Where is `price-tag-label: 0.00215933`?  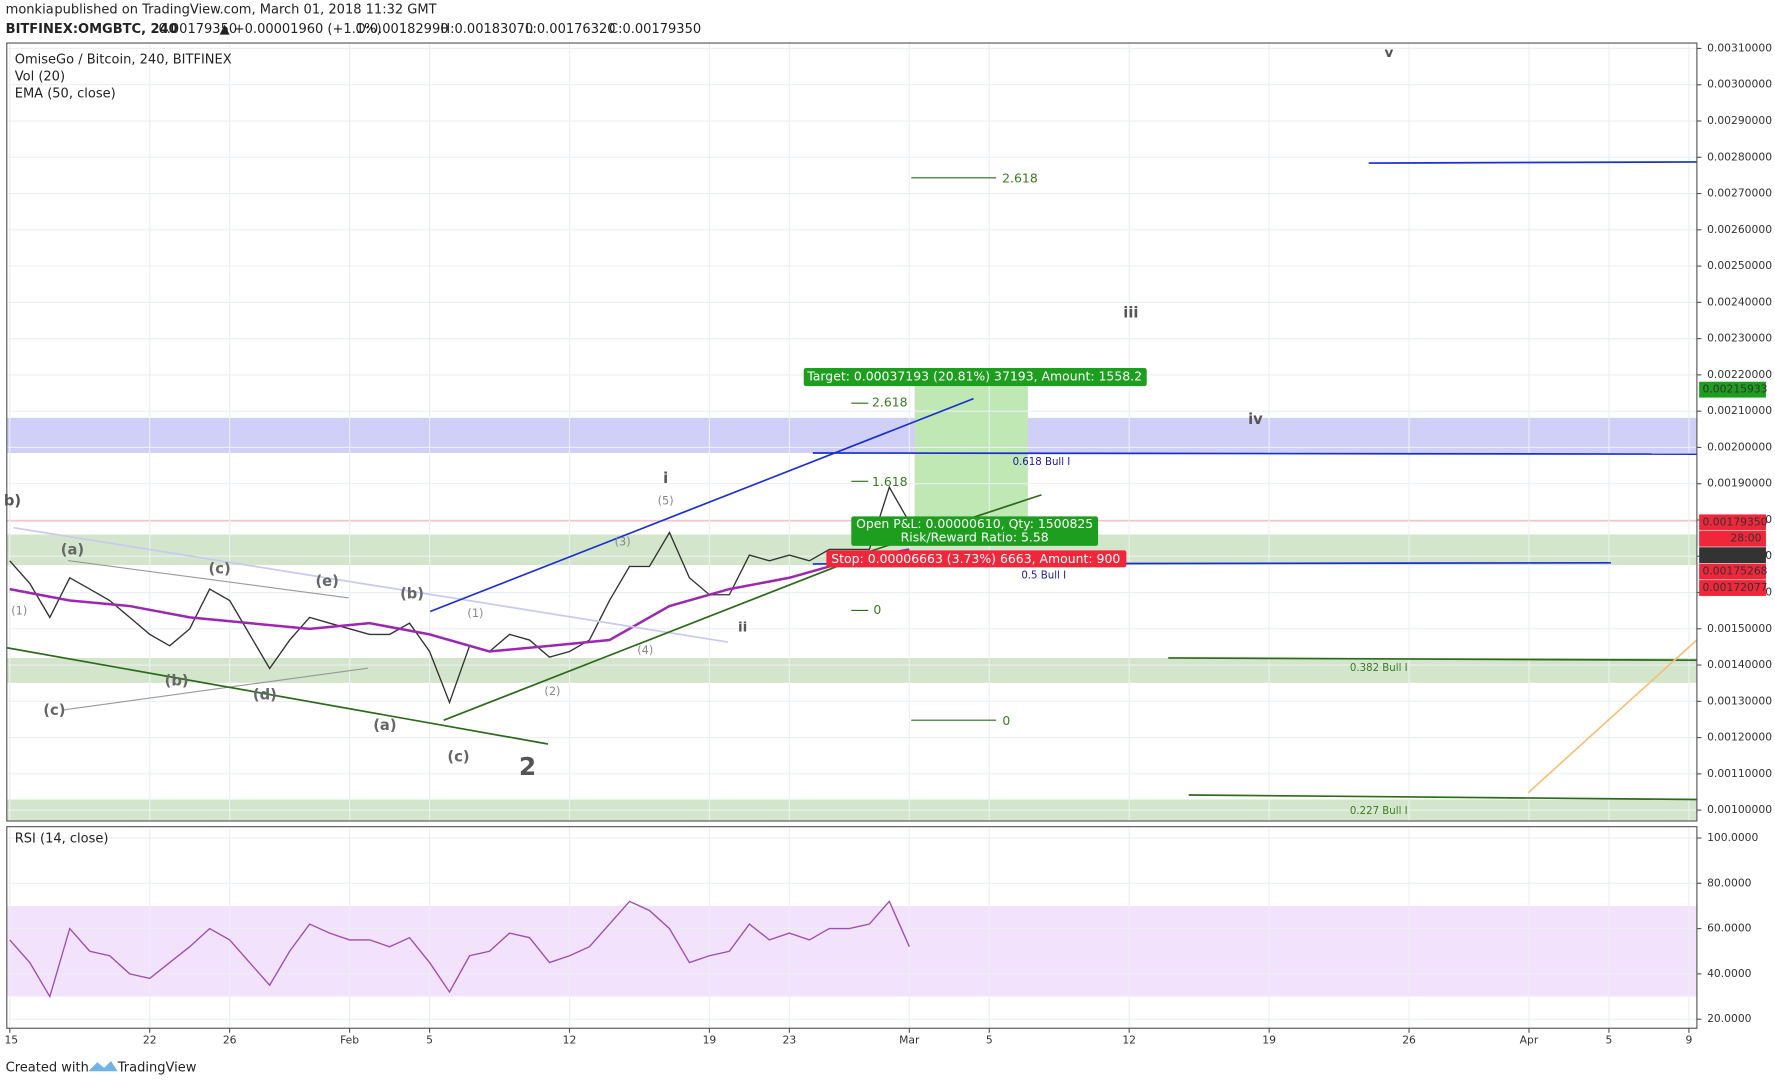 price-tag-label: 0.00215933 is located at coordinates (1735, 389).